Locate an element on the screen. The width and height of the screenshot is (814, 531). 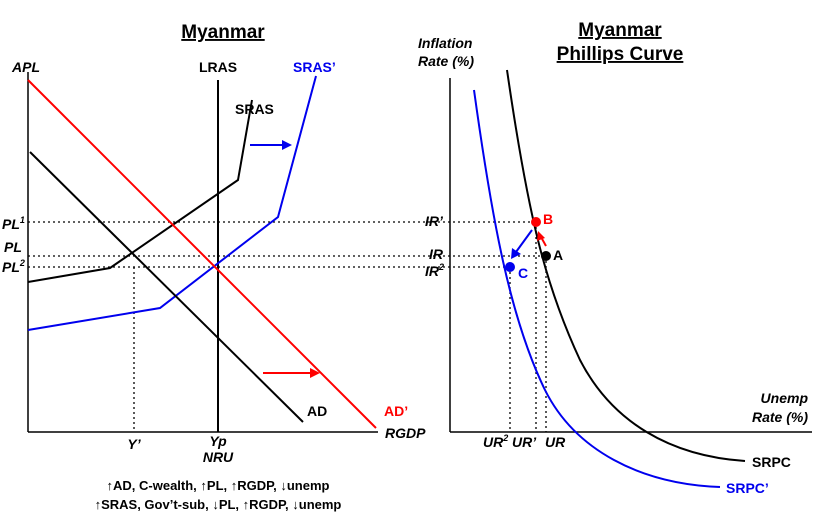
left-title: Myanmar is located at coordinates (223, 32).